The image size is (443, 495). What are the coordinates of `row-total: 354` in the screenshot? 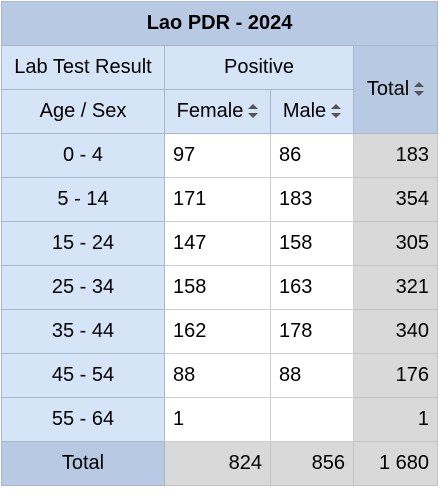 It's located at (395, 199).